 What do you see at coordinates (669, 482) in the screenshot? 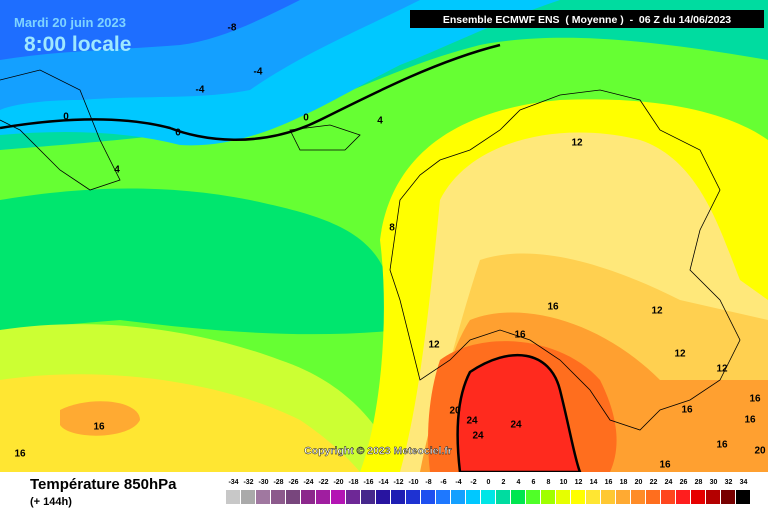
I see `scale-label: 24` at bounding box center [669, 482].